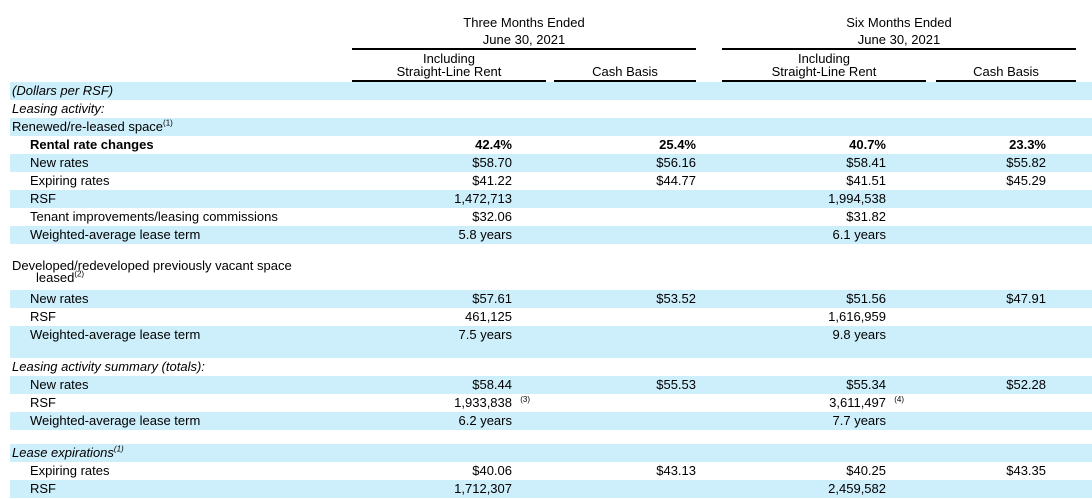 The image size is (1092, 499). What do you see at coordinates (154, 216) in the screenshot?
I see `row-label: Tenant improvements/leasing commissions` at bounding box center [154, 216].